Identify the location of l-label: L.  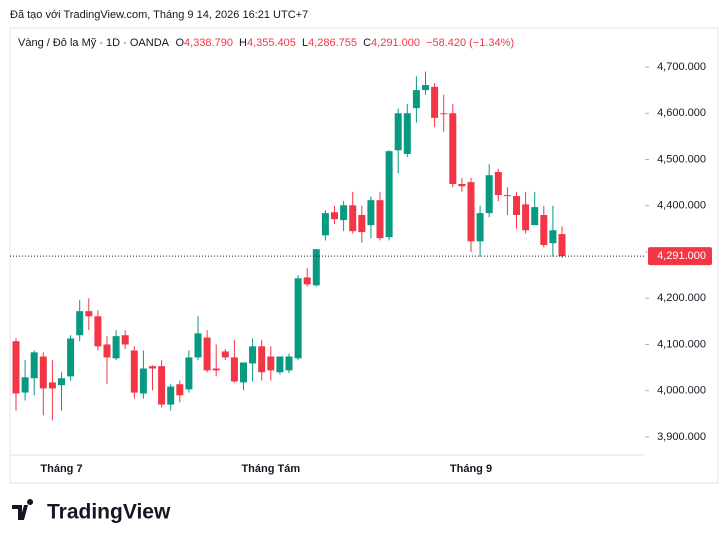
(305, 43).